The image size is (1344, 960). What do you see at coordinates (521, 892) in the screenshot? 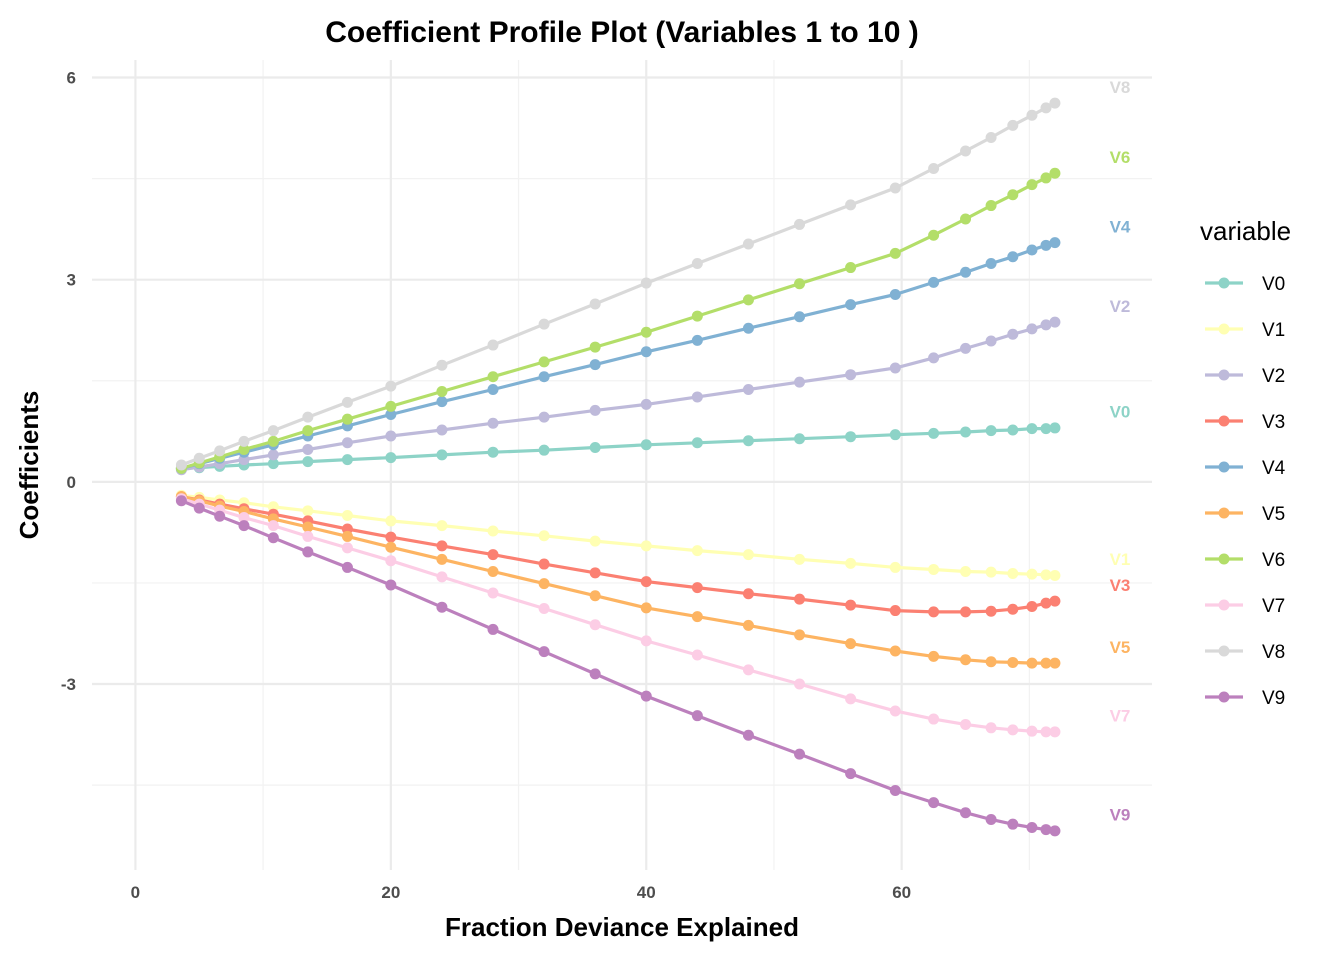
I see `x-axis-ticks: 0 20 40 60` at bounding box center [521, 892].